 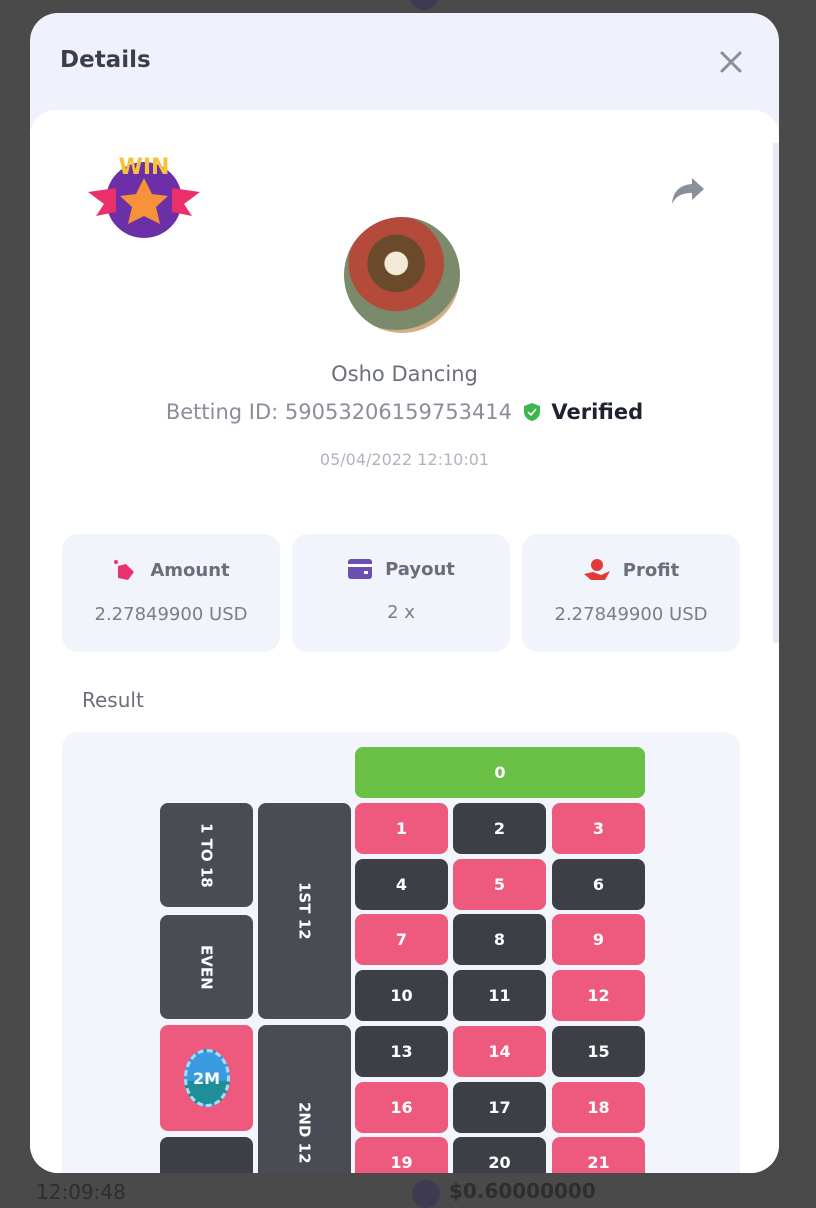 What do you see at coordinates (408, 1192) in the screenshot?
I see `background-bet-row: 12:09:48 $0.60000000` at bounding box center [408, 1192].